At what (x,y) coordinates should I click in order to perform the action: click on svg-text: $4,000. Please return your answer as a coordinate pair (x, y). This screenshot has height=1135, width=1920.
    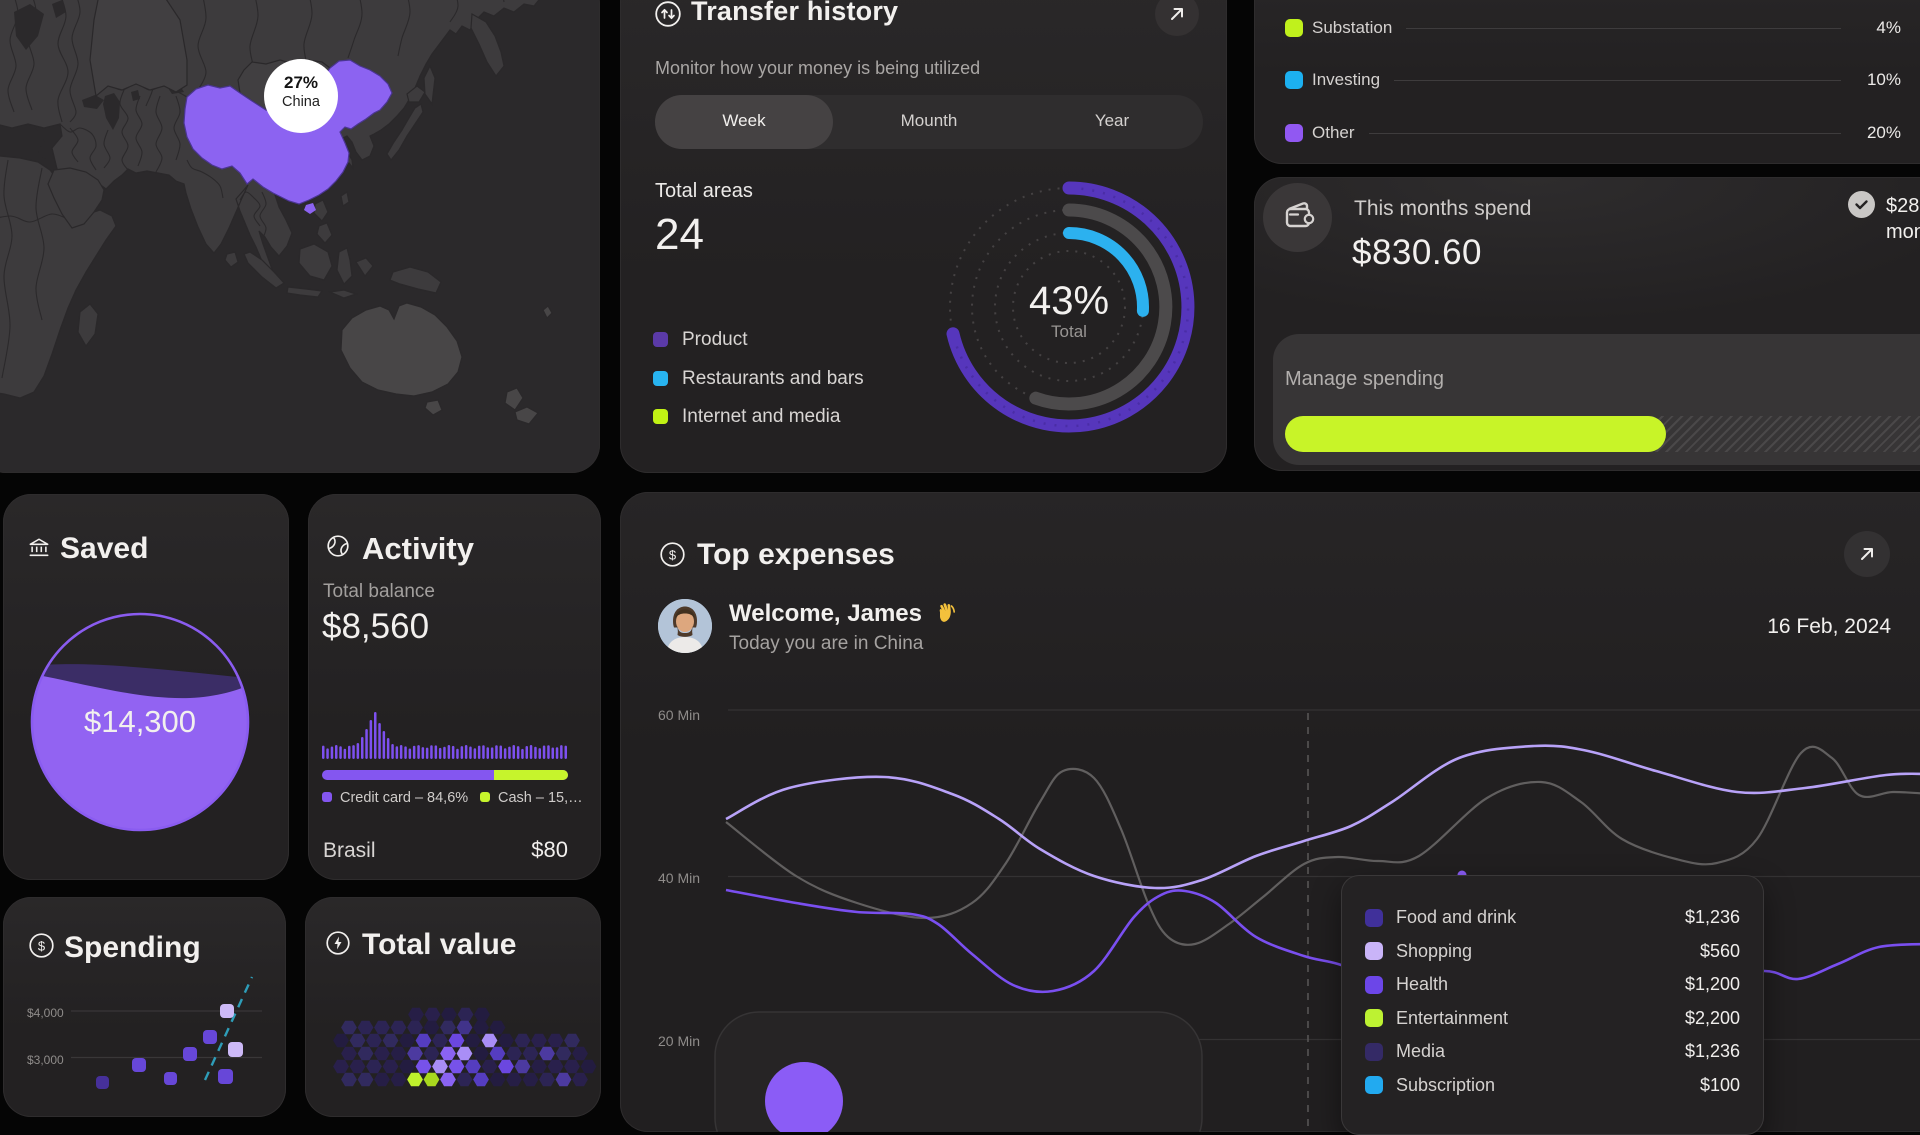
    Looking at the image, I should click on (45, 1013).